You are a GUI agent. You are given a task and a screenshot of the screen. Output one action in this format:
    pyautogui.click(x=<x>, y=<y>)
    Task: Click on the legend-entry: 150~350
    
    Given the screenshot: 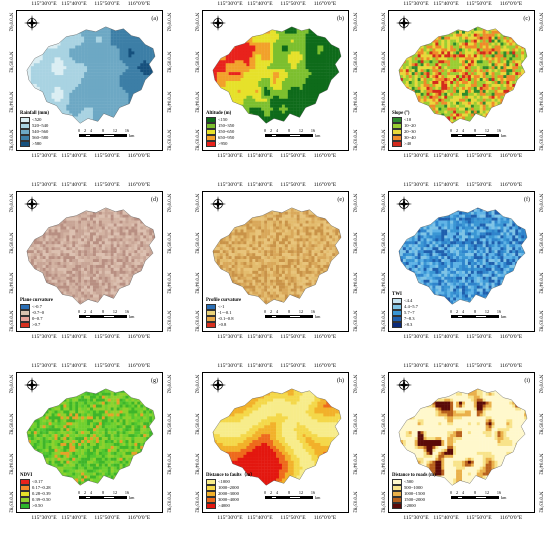 What is the action you would take?
    pyautogui.click(x=220, y=126)
    